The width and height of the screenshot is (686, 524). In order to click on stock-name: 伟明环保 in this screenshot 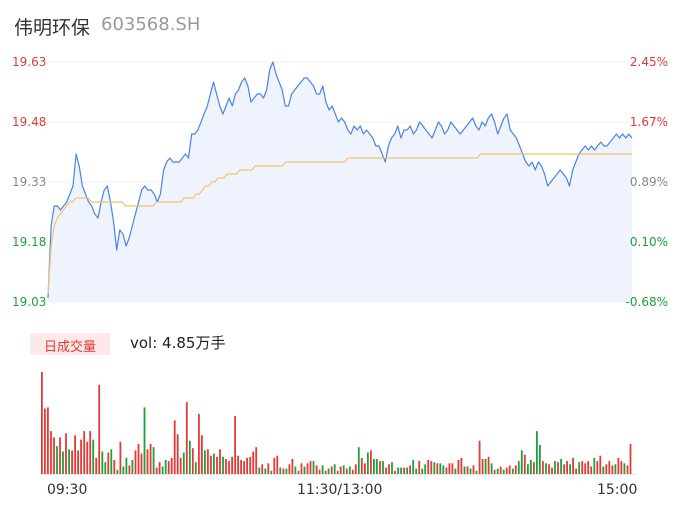, I will do `click(52, 28)`.